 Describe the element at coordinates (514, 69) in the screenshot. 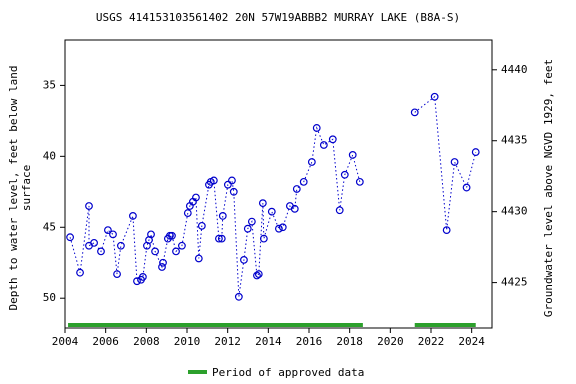

I see `y2-tick-label: 4440` at that location.